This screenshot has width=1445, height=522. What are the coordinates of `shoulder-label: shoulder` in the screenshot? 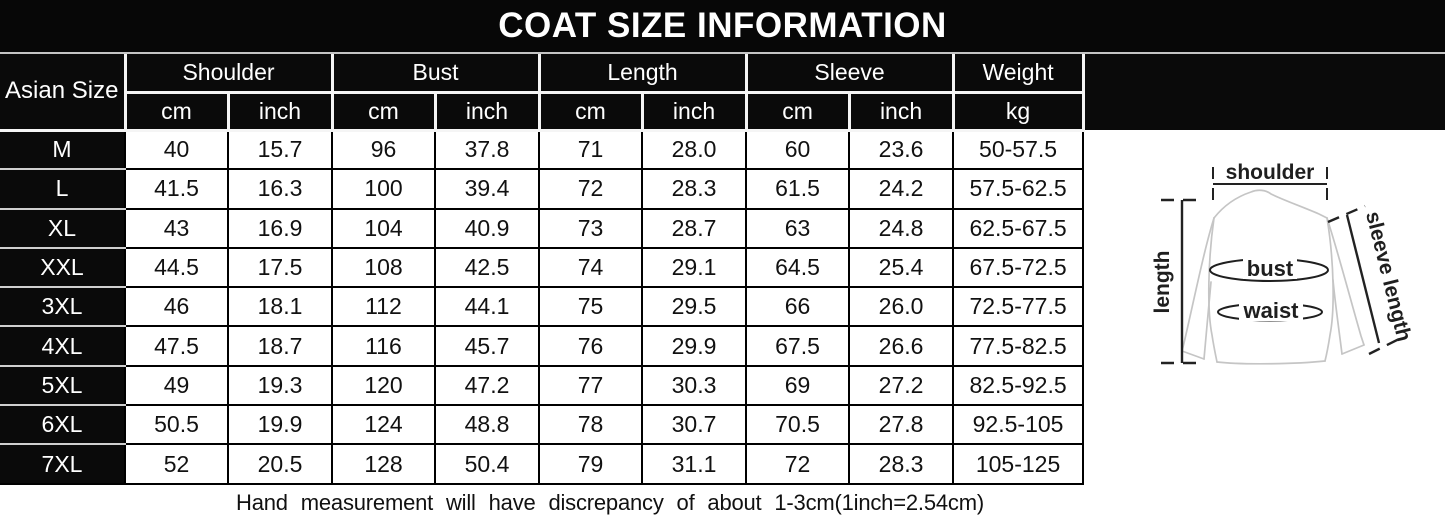 It's located at (1270, 172).